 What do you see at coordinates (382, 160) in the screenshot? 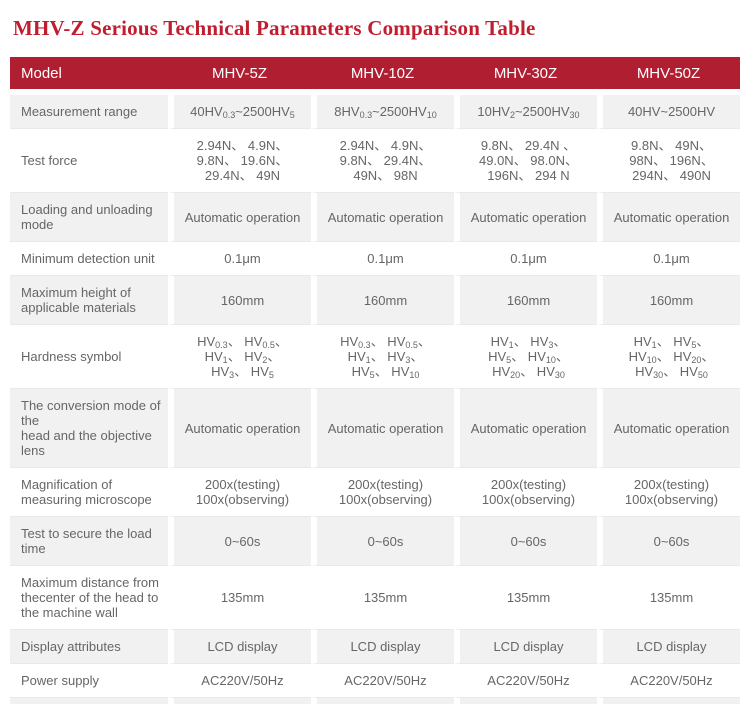
I see `table-cell: 2.94N、 4.9N、 9.8N、 29.4N、 49N、 98N` at bounding box center [382, 160].